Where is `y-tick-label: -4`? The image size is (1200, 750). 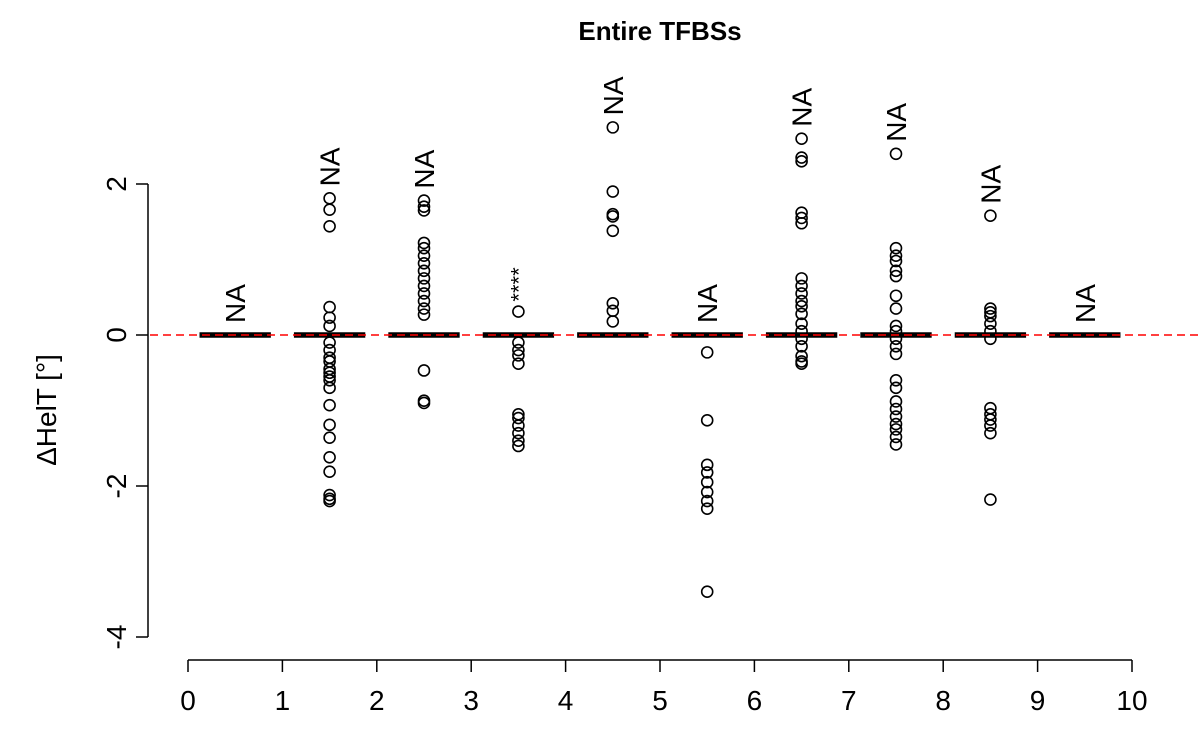
y-tick-label: -4 is located at coordinates (116, 637).